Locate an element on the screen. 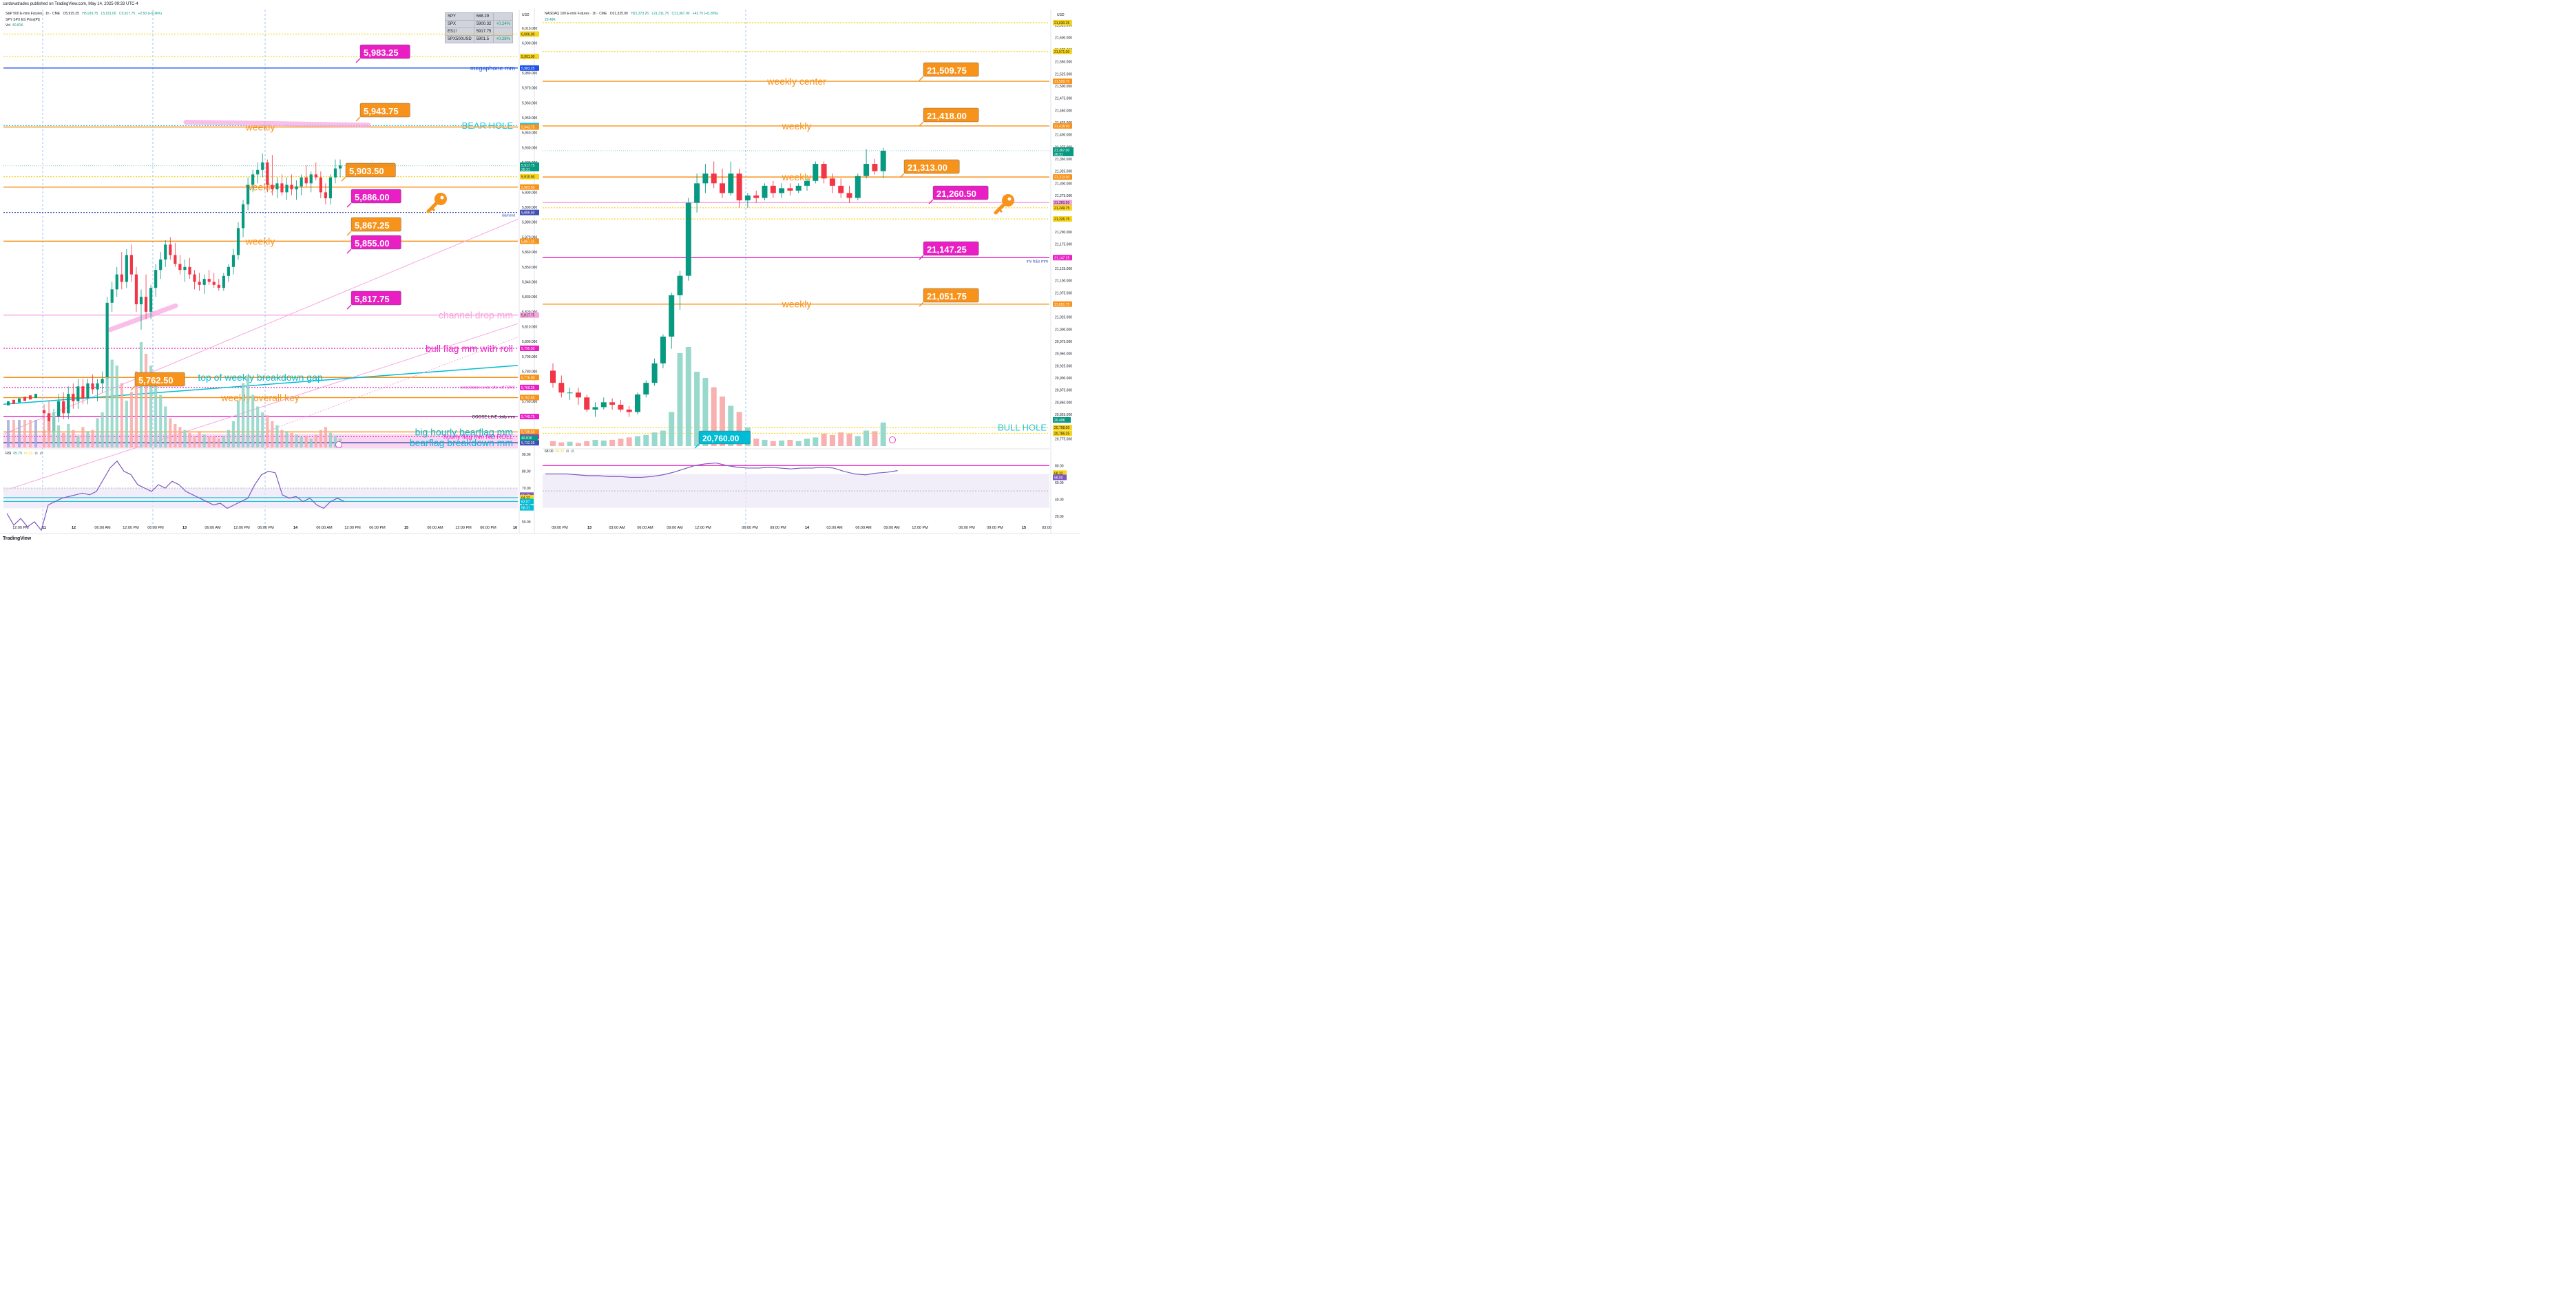  volume-badge is located at coordinates (1062, 420).